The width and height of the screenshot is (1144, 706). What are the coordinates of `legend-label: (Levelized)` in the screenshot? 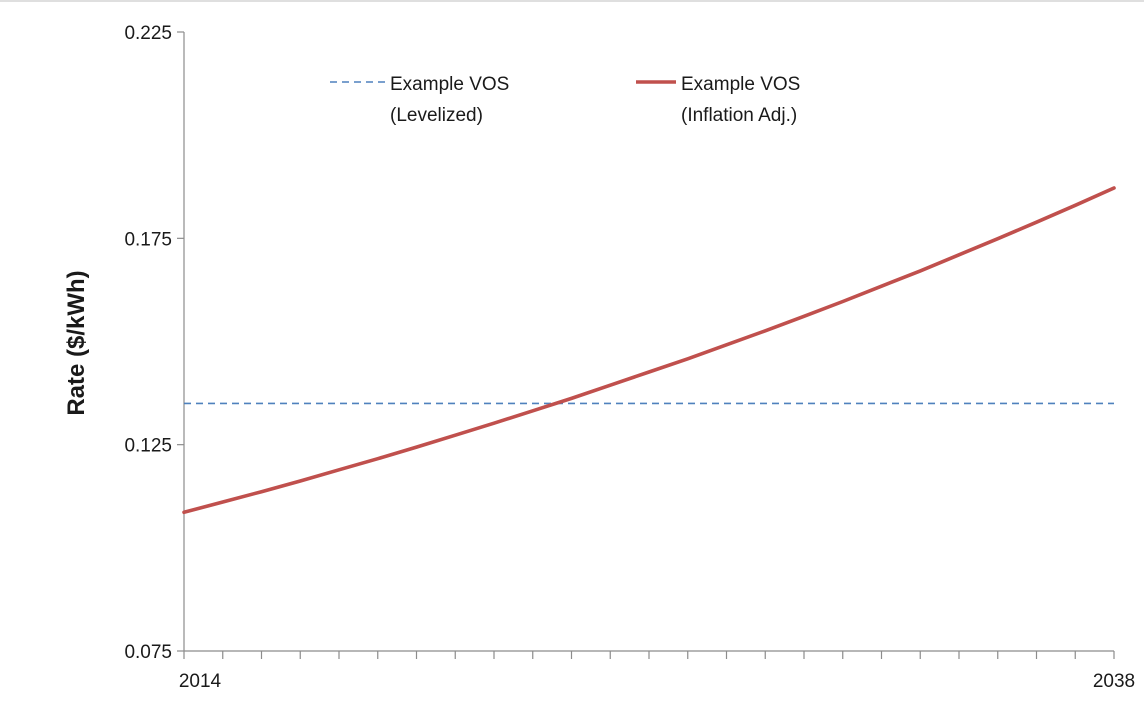 It's located at (436, 115).